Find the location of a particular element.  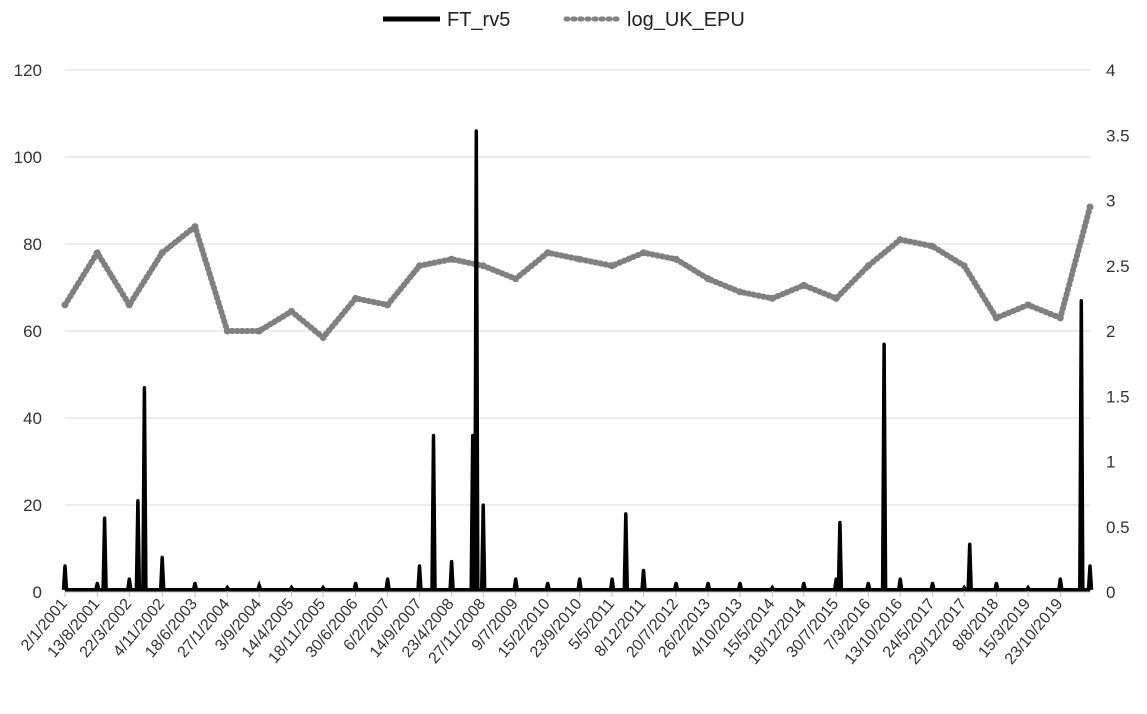

y2-tick-label: 4 is located at coordinates (1110, 70).